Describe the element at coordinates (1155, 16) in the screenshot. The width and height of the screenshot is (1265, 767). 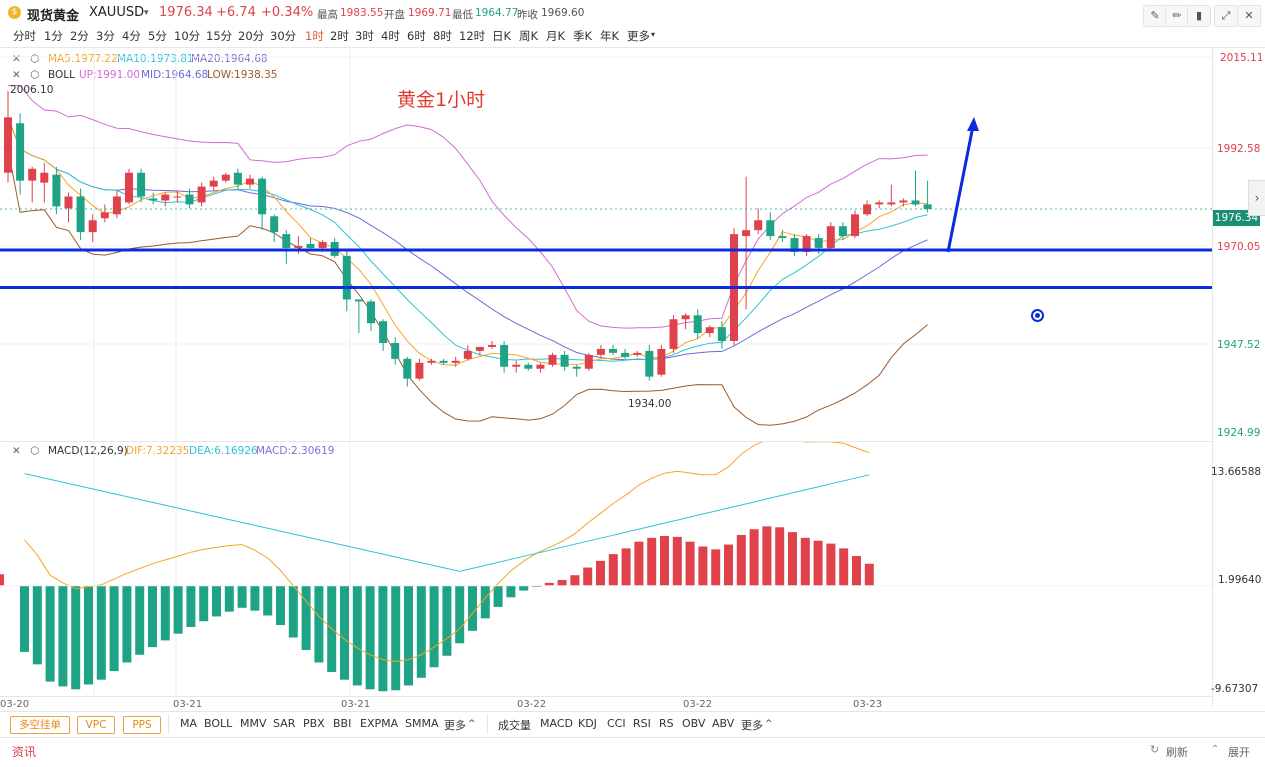
I see `draw-line-icon: ✎` at that location.